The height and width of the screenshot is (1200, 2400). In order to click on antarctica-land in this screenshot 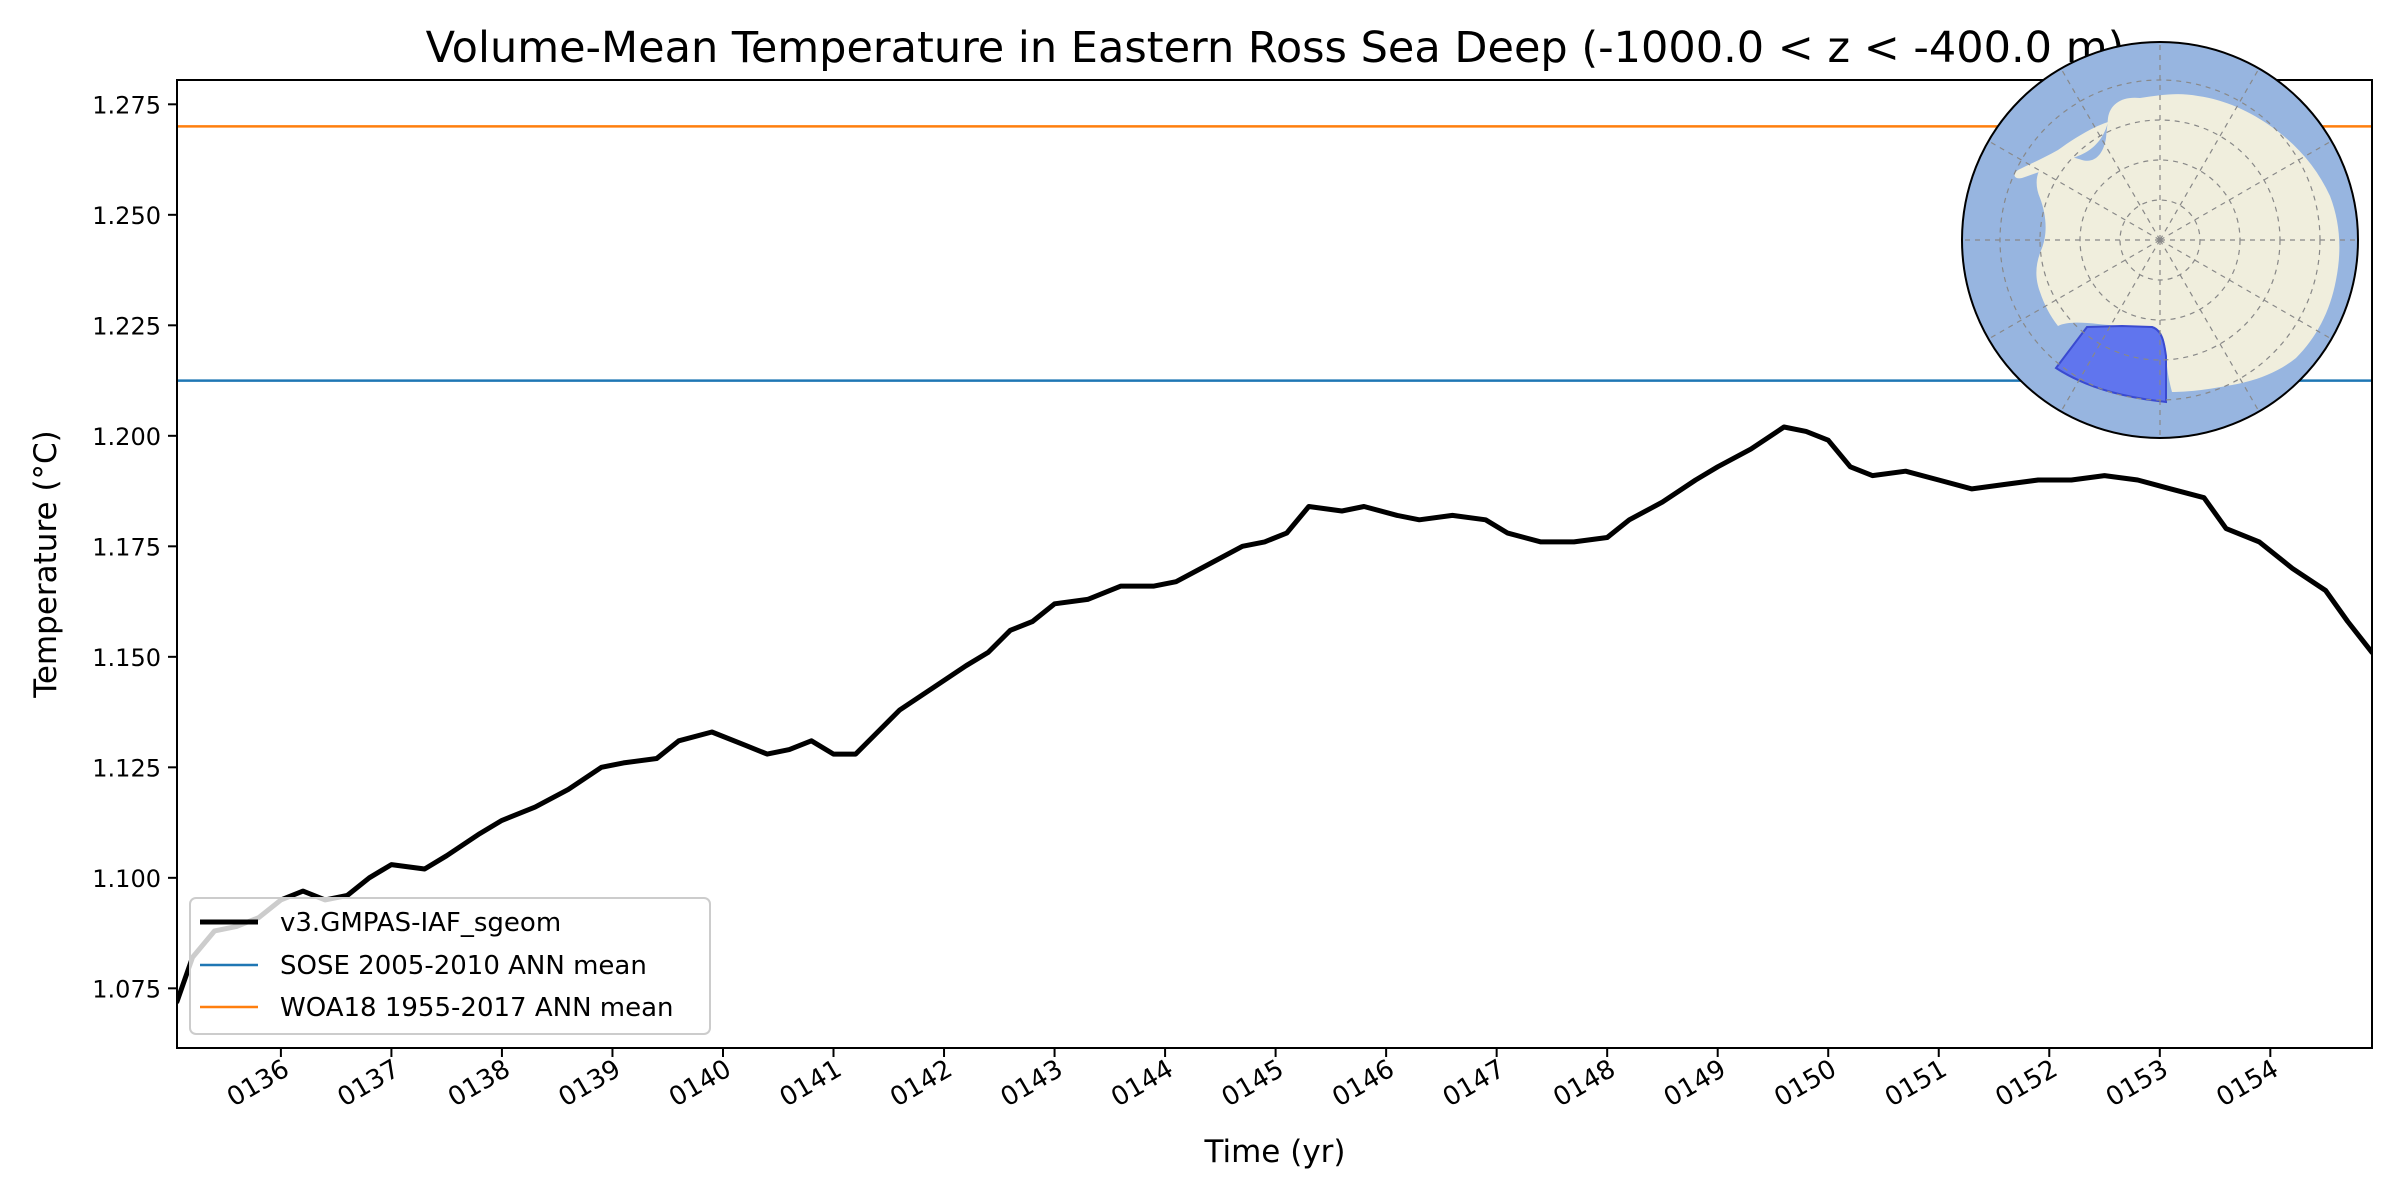, I will do `click(2188, 243)`.